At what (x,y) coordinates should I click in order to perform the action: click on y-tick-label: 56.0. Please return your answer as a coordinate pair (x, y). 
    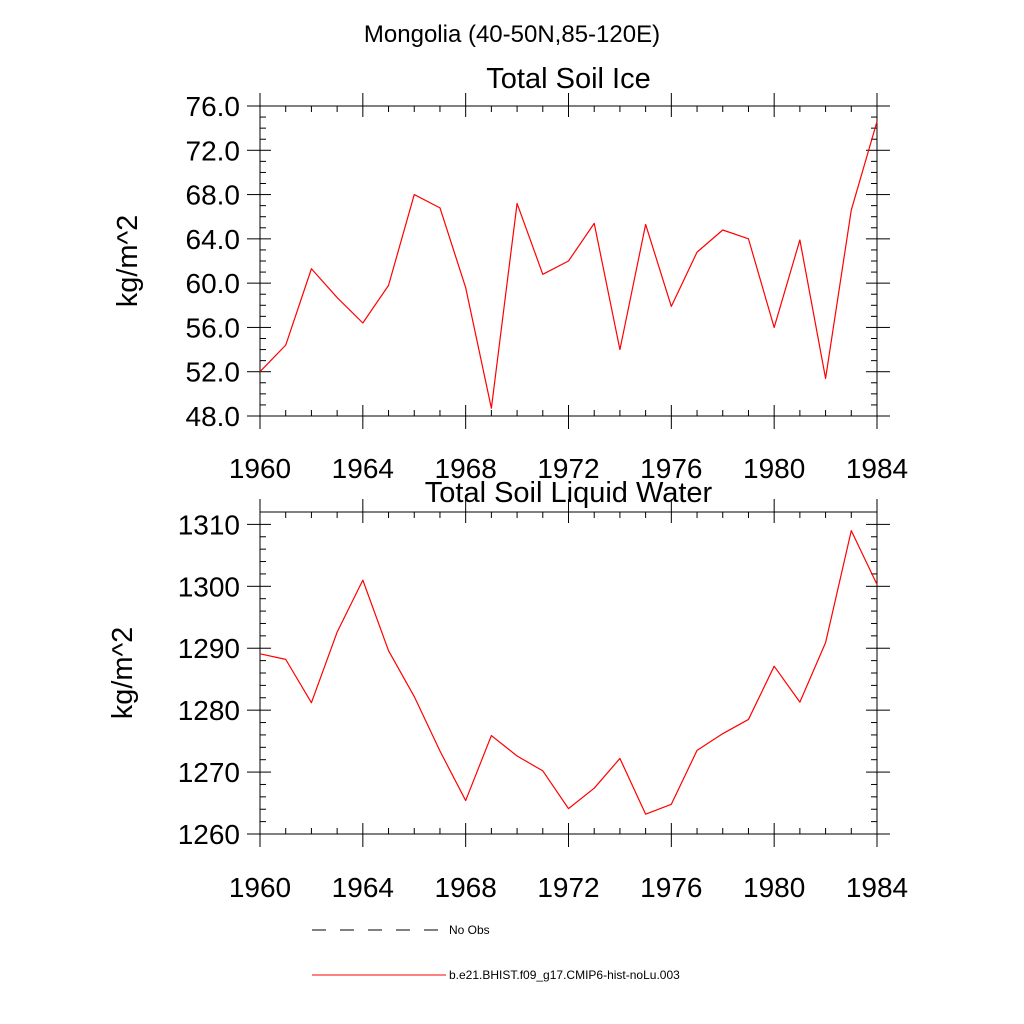
    Looking at the image, I should click on (213, 327).